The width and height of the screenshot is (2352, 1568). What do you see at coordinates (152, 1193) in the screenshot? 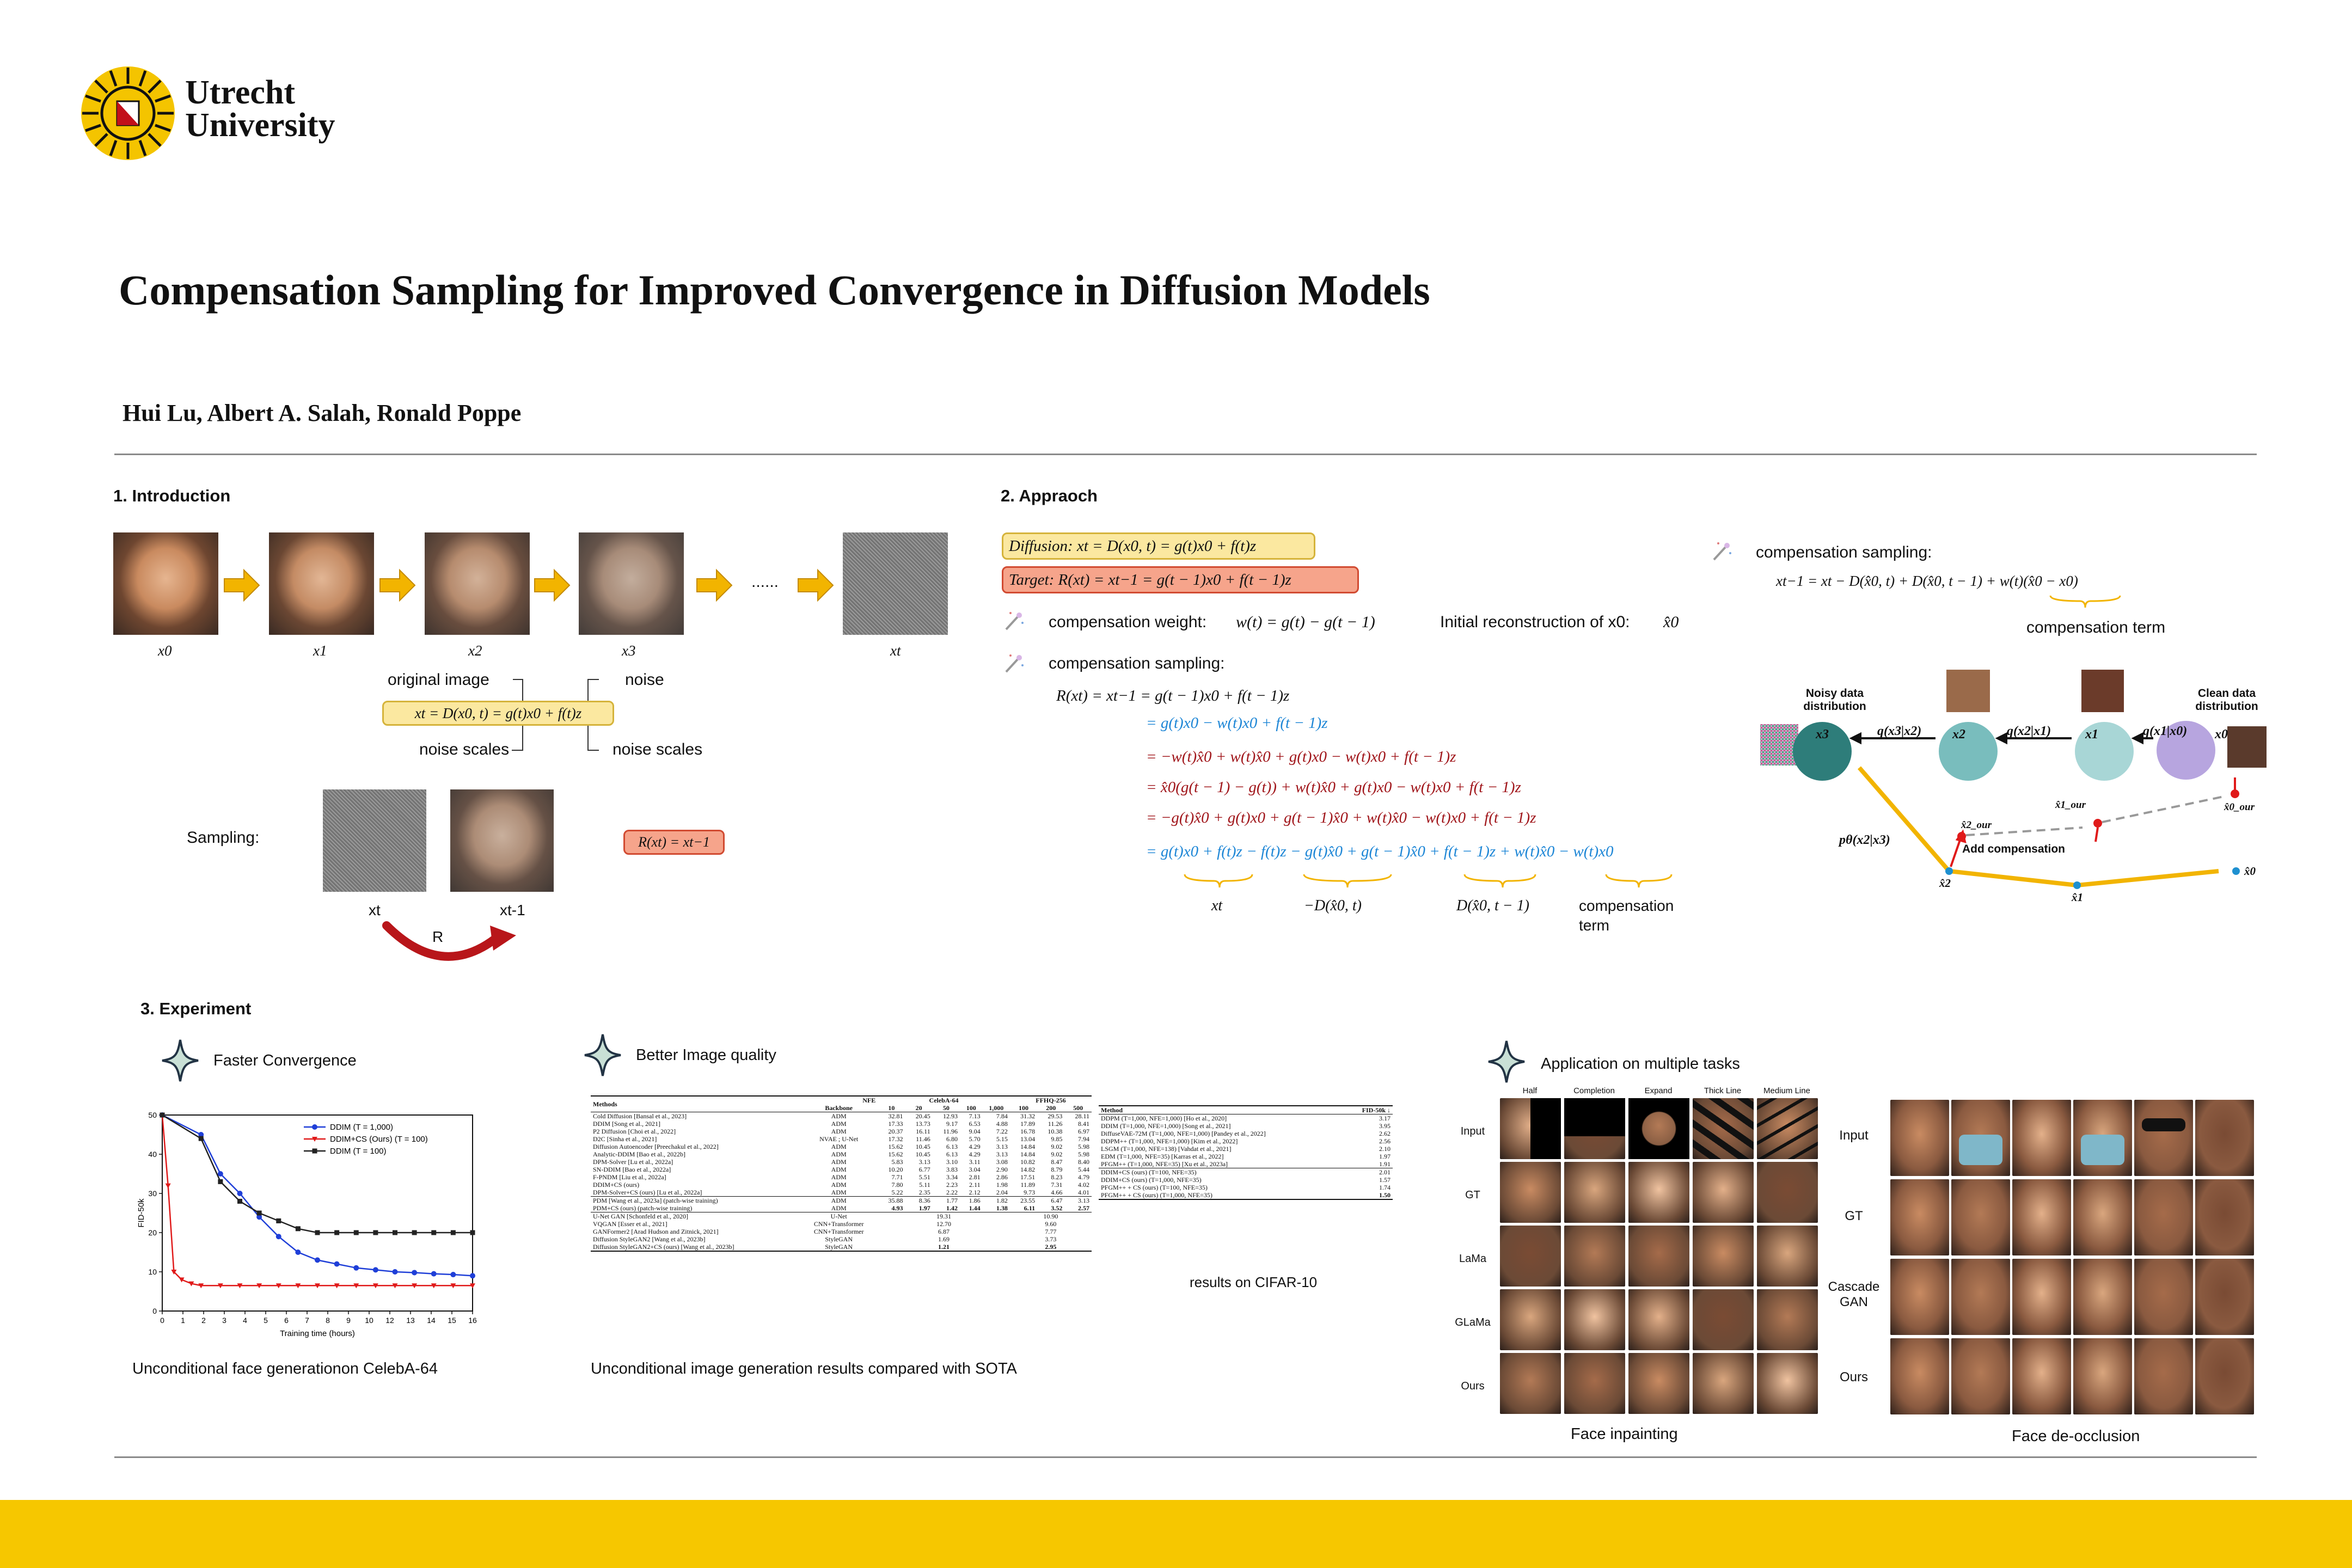
I see `y-tick-label: 30` at bounding box center [152, 1193].